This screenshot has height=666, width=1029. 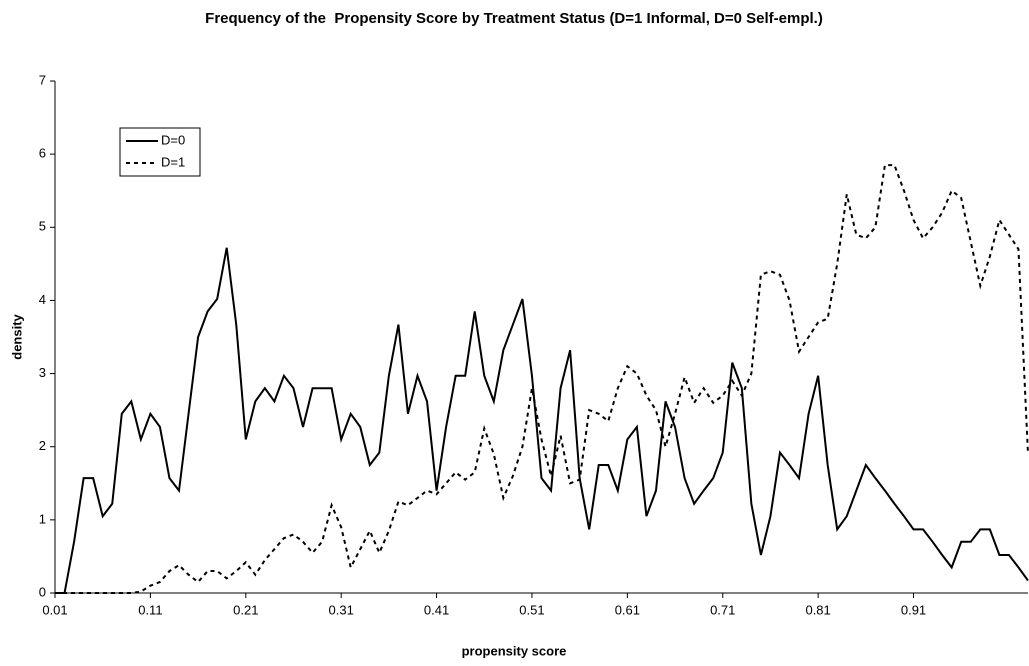 What do you see at coordinates (173, 139) in the screenshot?
I see `legend-label: D=0` at bounding box center [173, 139].